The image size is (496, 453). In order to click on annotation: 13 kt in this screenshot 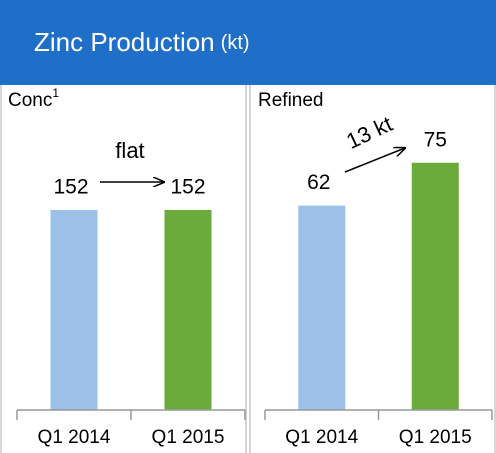, I will do `click(369, 132)`.